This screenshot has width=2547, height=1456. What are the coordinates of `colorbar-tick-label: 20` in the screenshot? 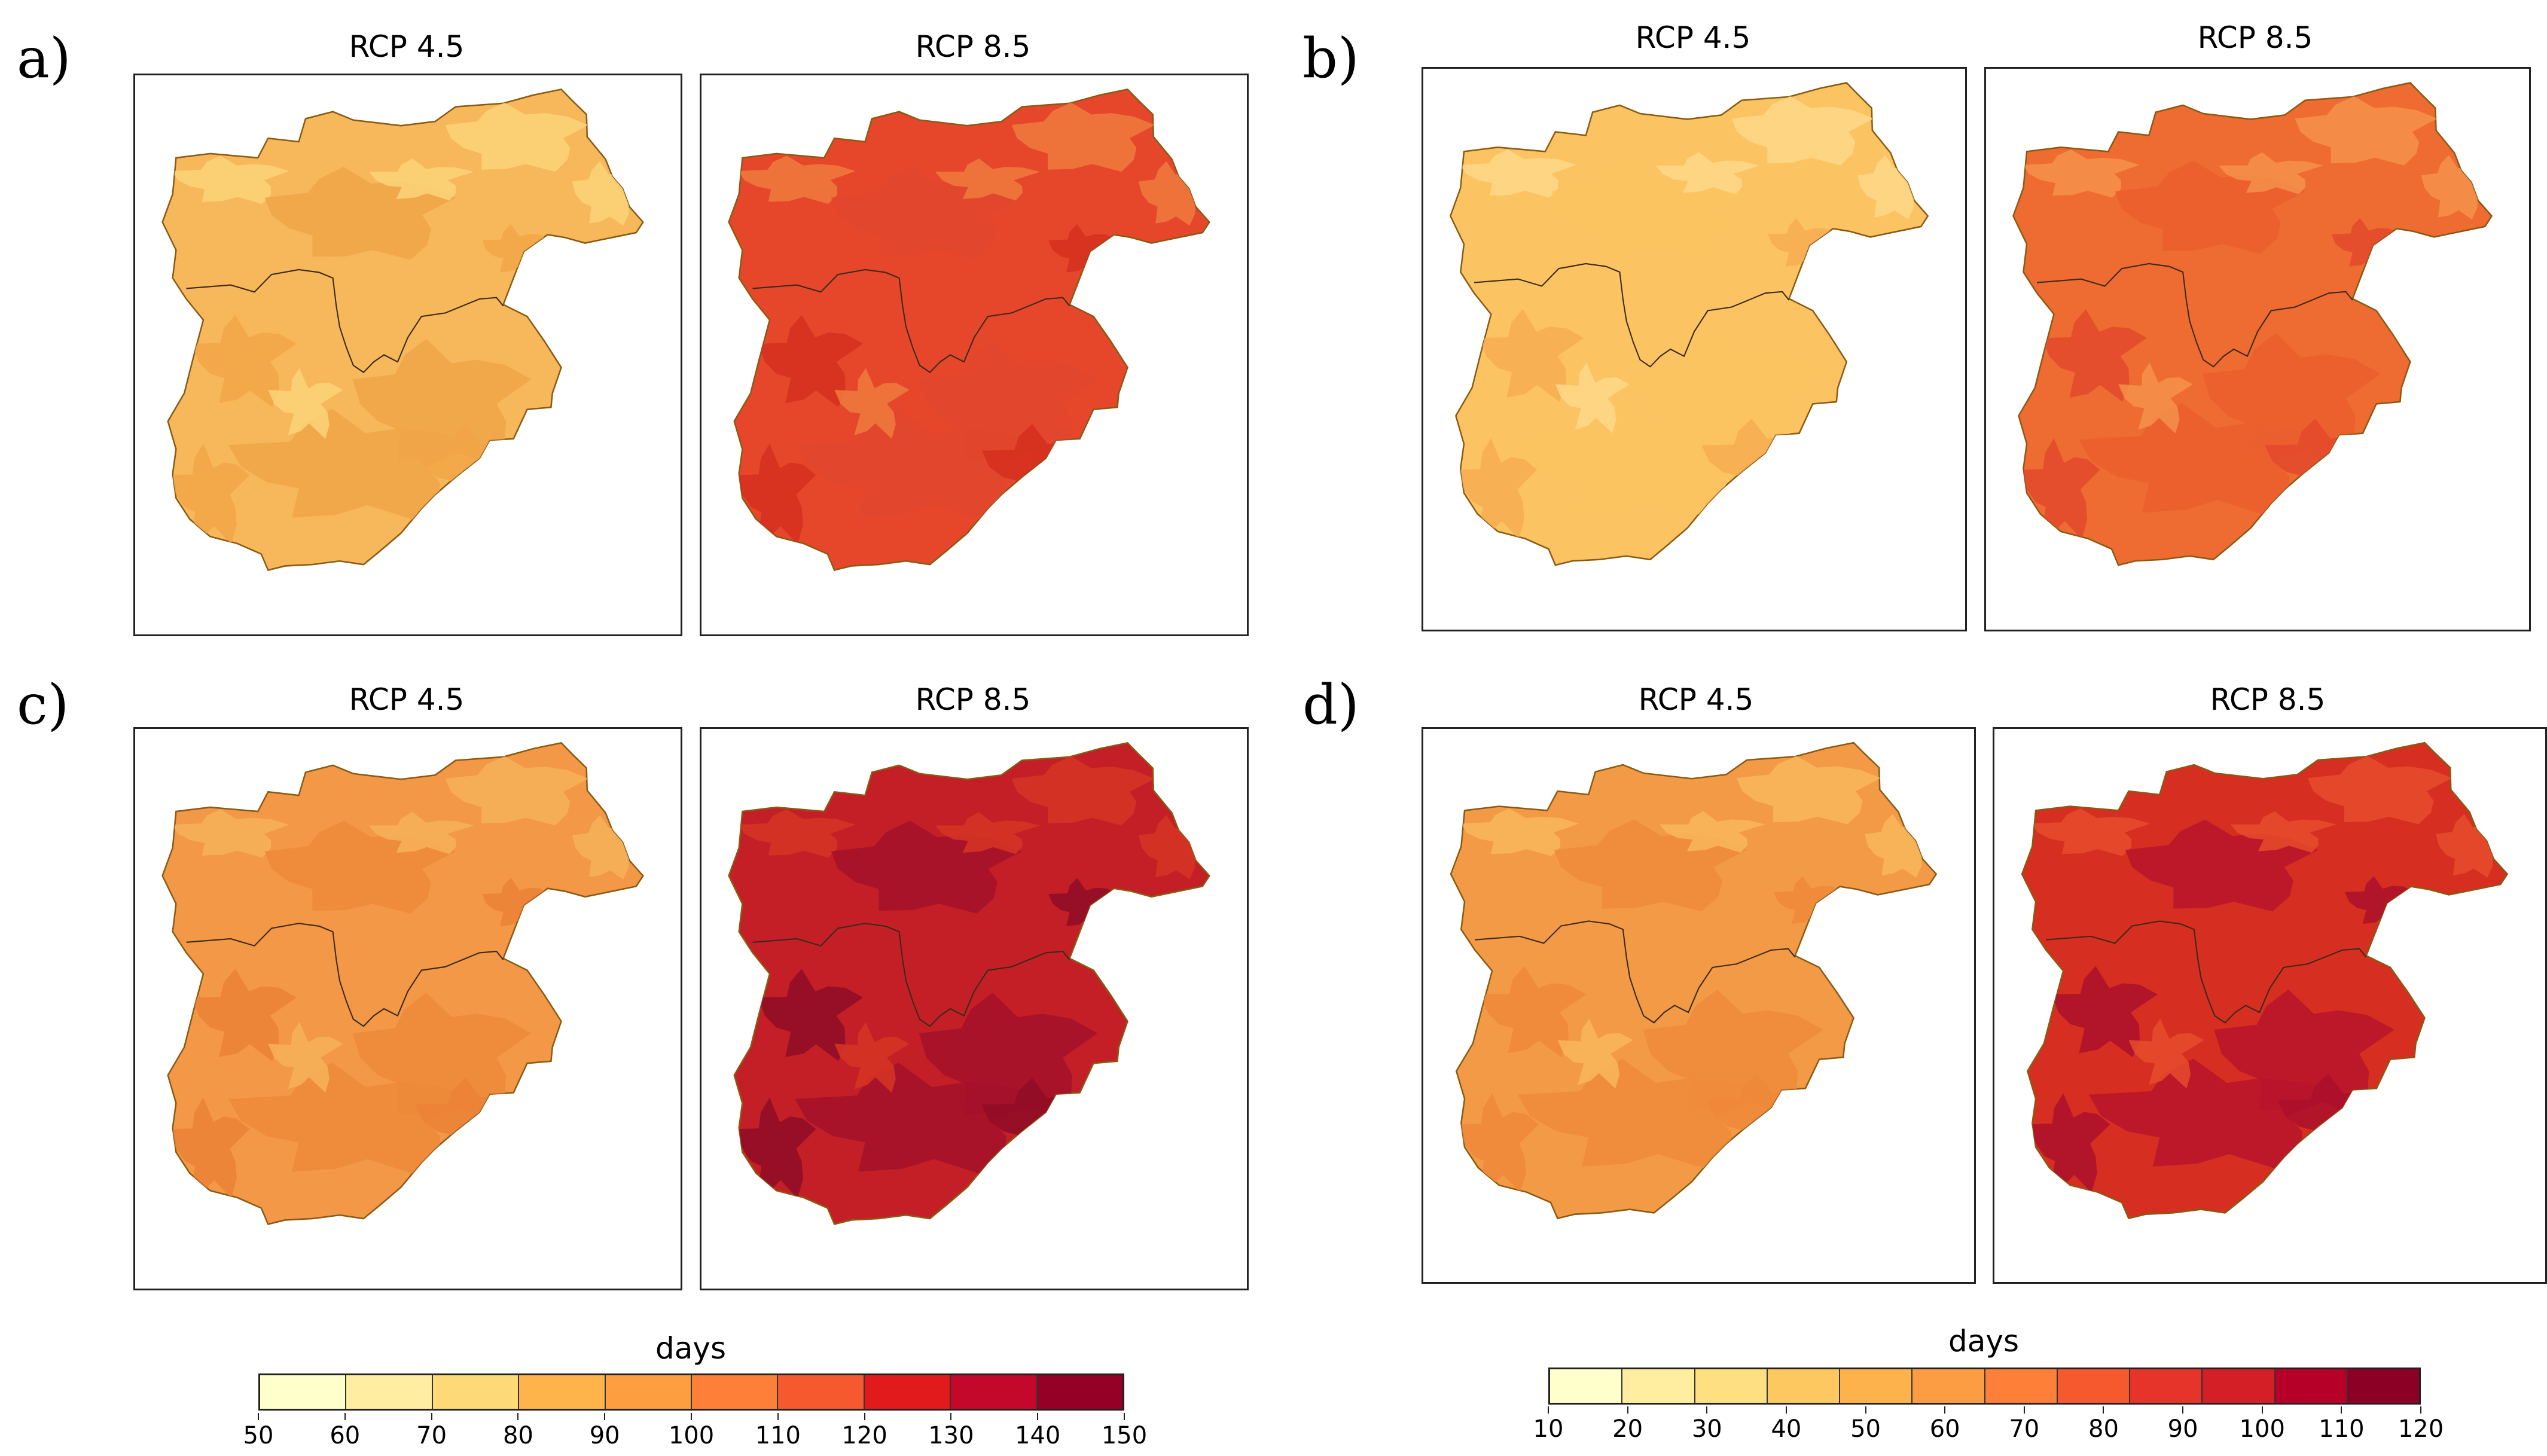 It's located at (1627, 1429).